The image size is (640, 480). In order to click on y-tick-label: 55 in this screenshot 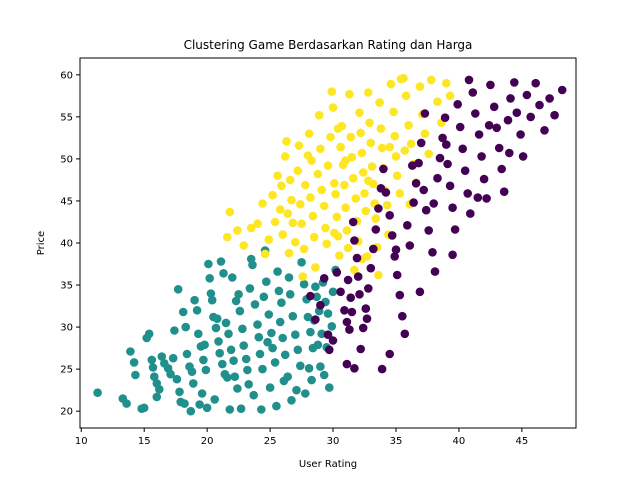, I will do `click(66, 117)`.